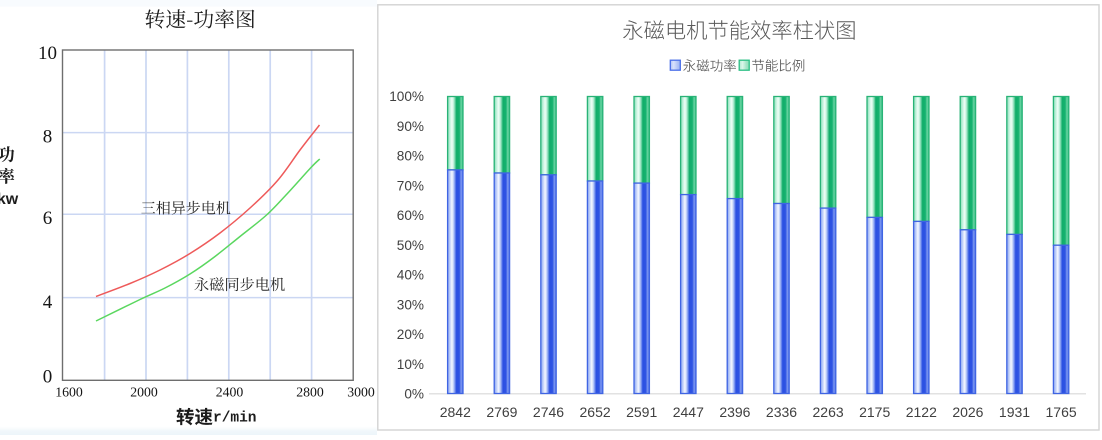 This screenshot has height=440, width=1102. Describe the element at coordinates (410, 275) in the screenshot. I see `svg-text: 40%` at that location.